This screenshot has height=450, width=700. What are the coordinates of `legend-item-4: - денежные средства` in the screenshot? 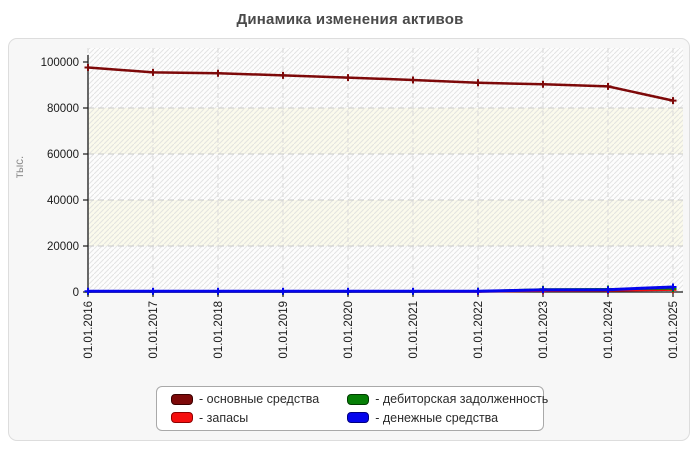 It's located at (447, 418).